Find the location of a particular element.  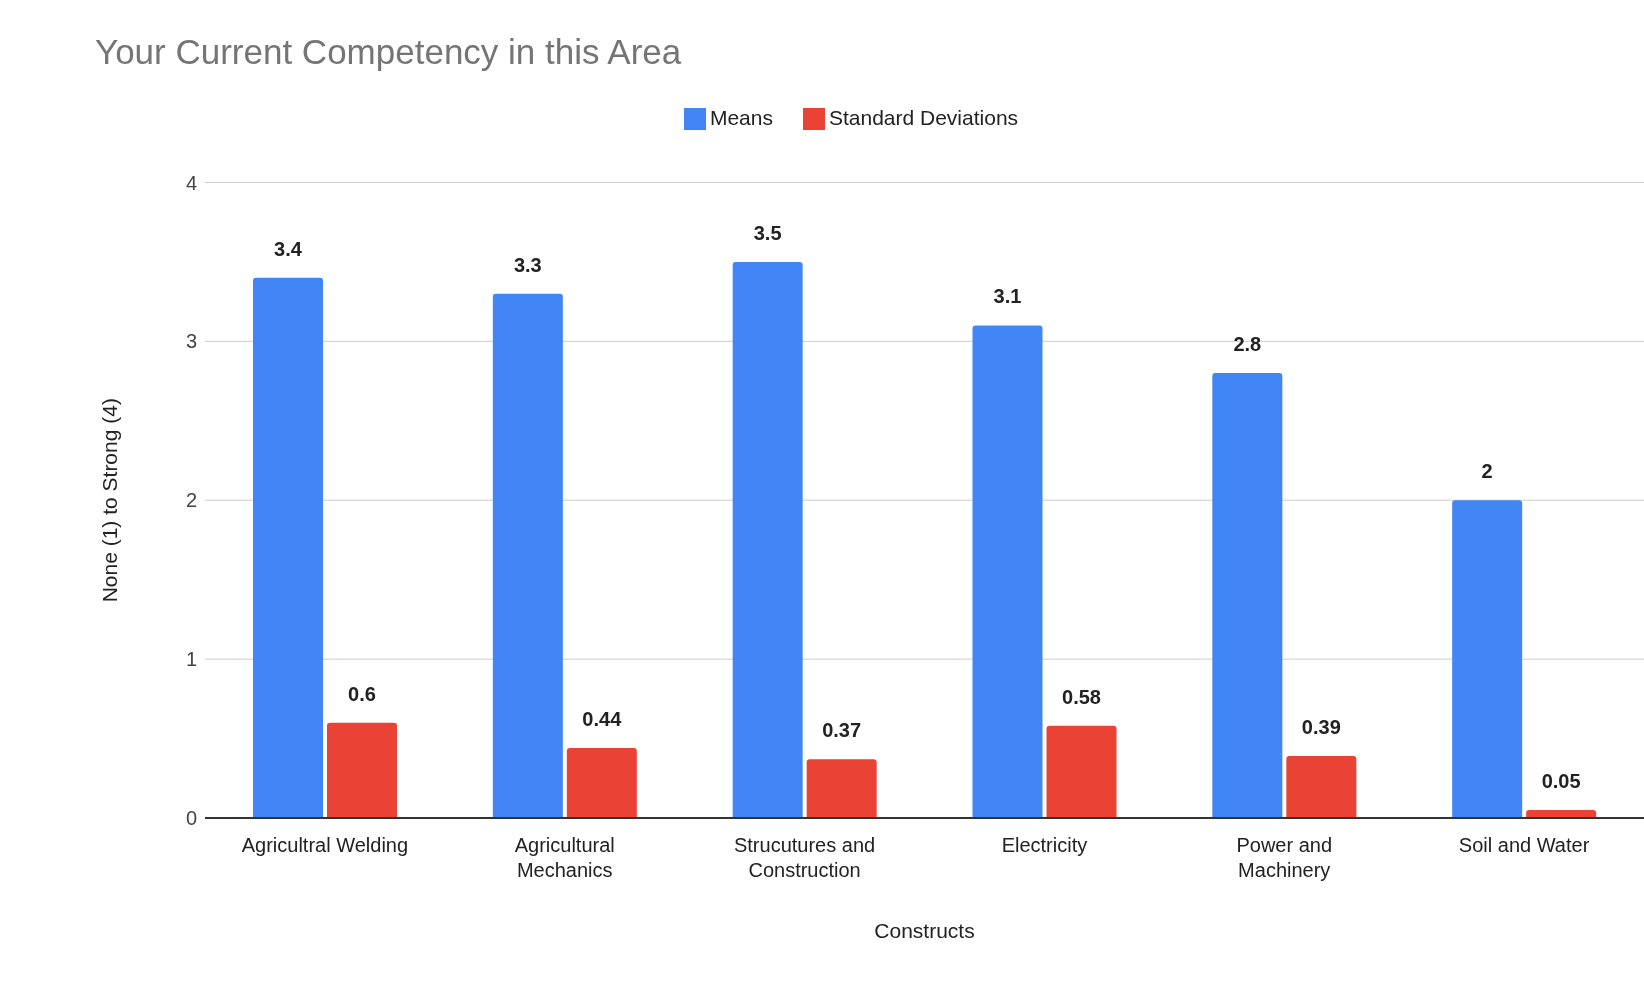

data-label: 3.1 is located at coordinates (1007, 296).